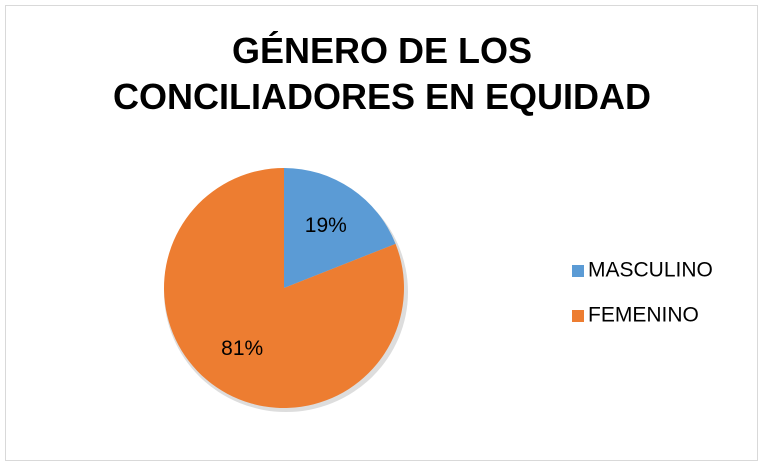 This screenshot has height=466, width=764. Describe the element at coordinates (650, 270) in the screenshot. I see `legend-label: MASCULINO` at that location.